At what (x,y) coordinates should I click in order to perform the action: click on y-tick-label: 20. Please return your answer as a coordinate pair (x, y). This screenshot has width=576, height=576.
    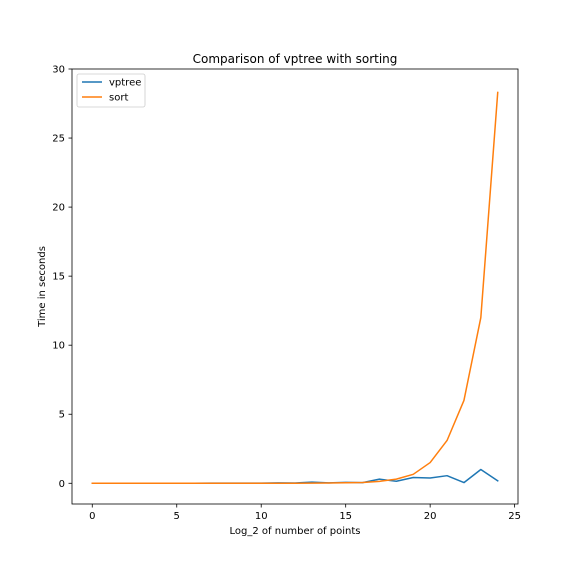
    Looking at the image, I should click on (58, 208).